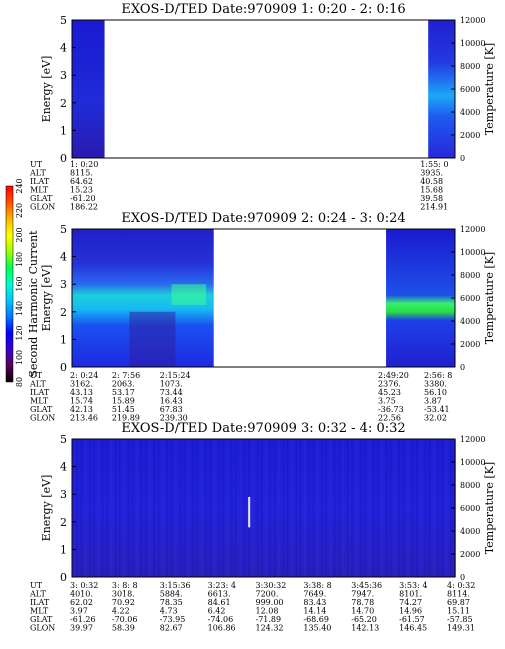  What do you see at coordinates (460, 619) in the screenshot?
I see `info-value: -57.85` at bounding box center [460, 619].